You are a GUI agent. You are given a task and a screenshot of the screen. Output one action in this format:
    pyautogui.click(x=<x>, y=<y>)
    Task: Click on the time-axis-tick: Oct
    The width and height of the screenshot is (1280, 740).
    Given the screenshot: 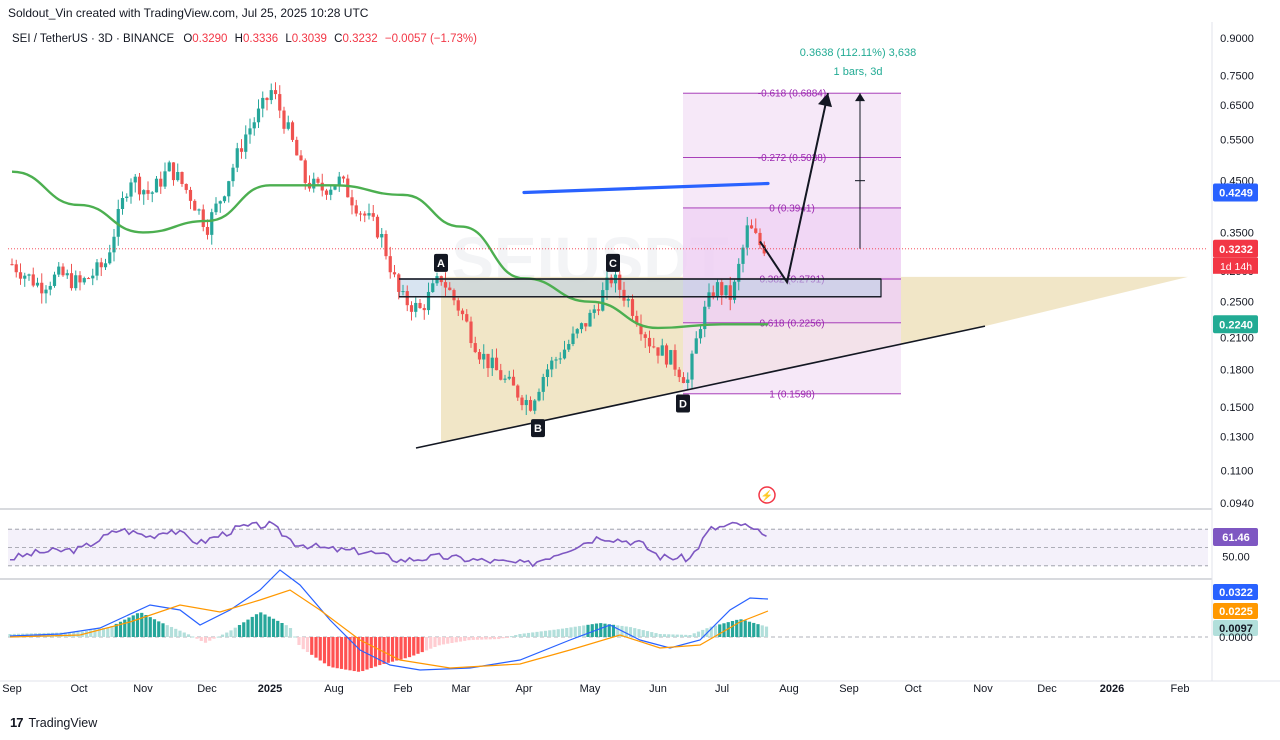 What is the action you would take?
    pyautogui.click(x=912, y=689)
    